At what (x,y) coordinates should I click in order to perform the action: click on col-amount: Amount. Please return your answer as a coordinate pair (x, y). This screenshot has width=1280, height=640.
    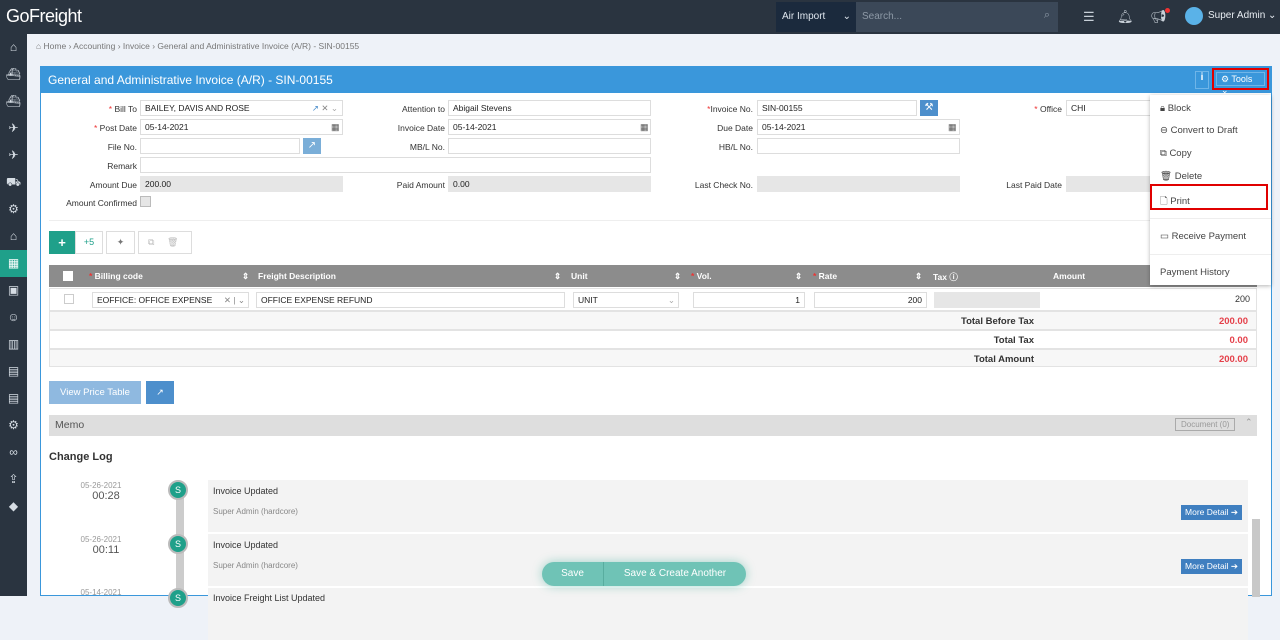
    Looking at the image, I should click on (1069, 276).